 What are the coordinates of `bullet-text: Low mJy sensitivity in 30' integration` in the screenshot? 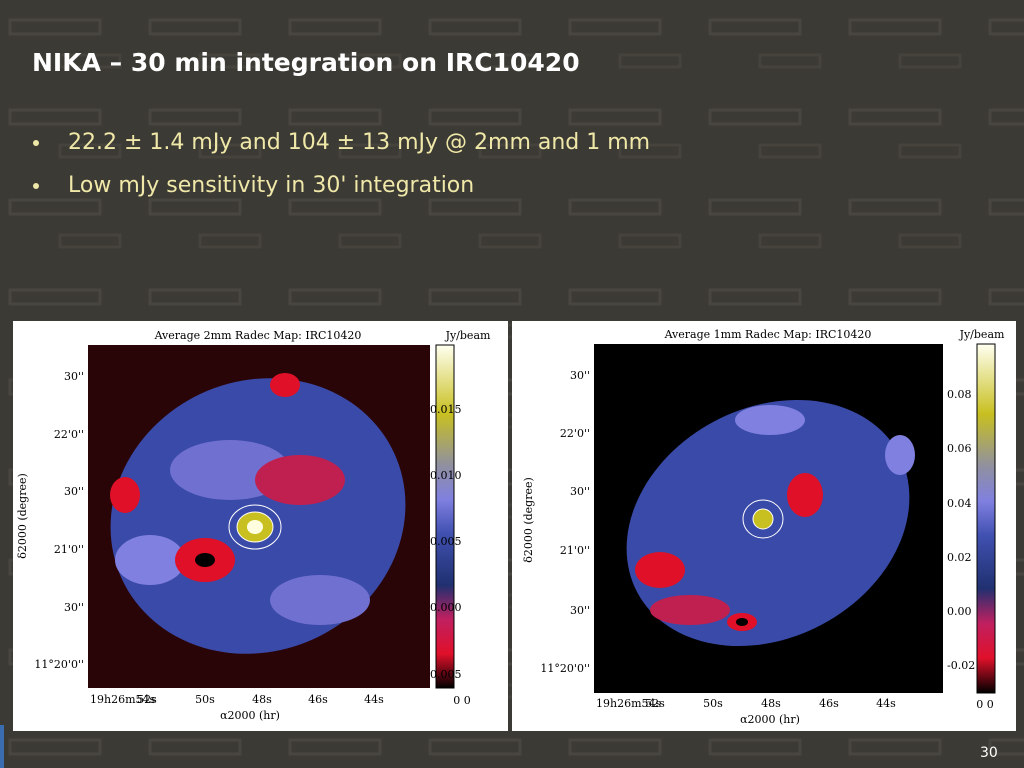 It's located at (271, 185).